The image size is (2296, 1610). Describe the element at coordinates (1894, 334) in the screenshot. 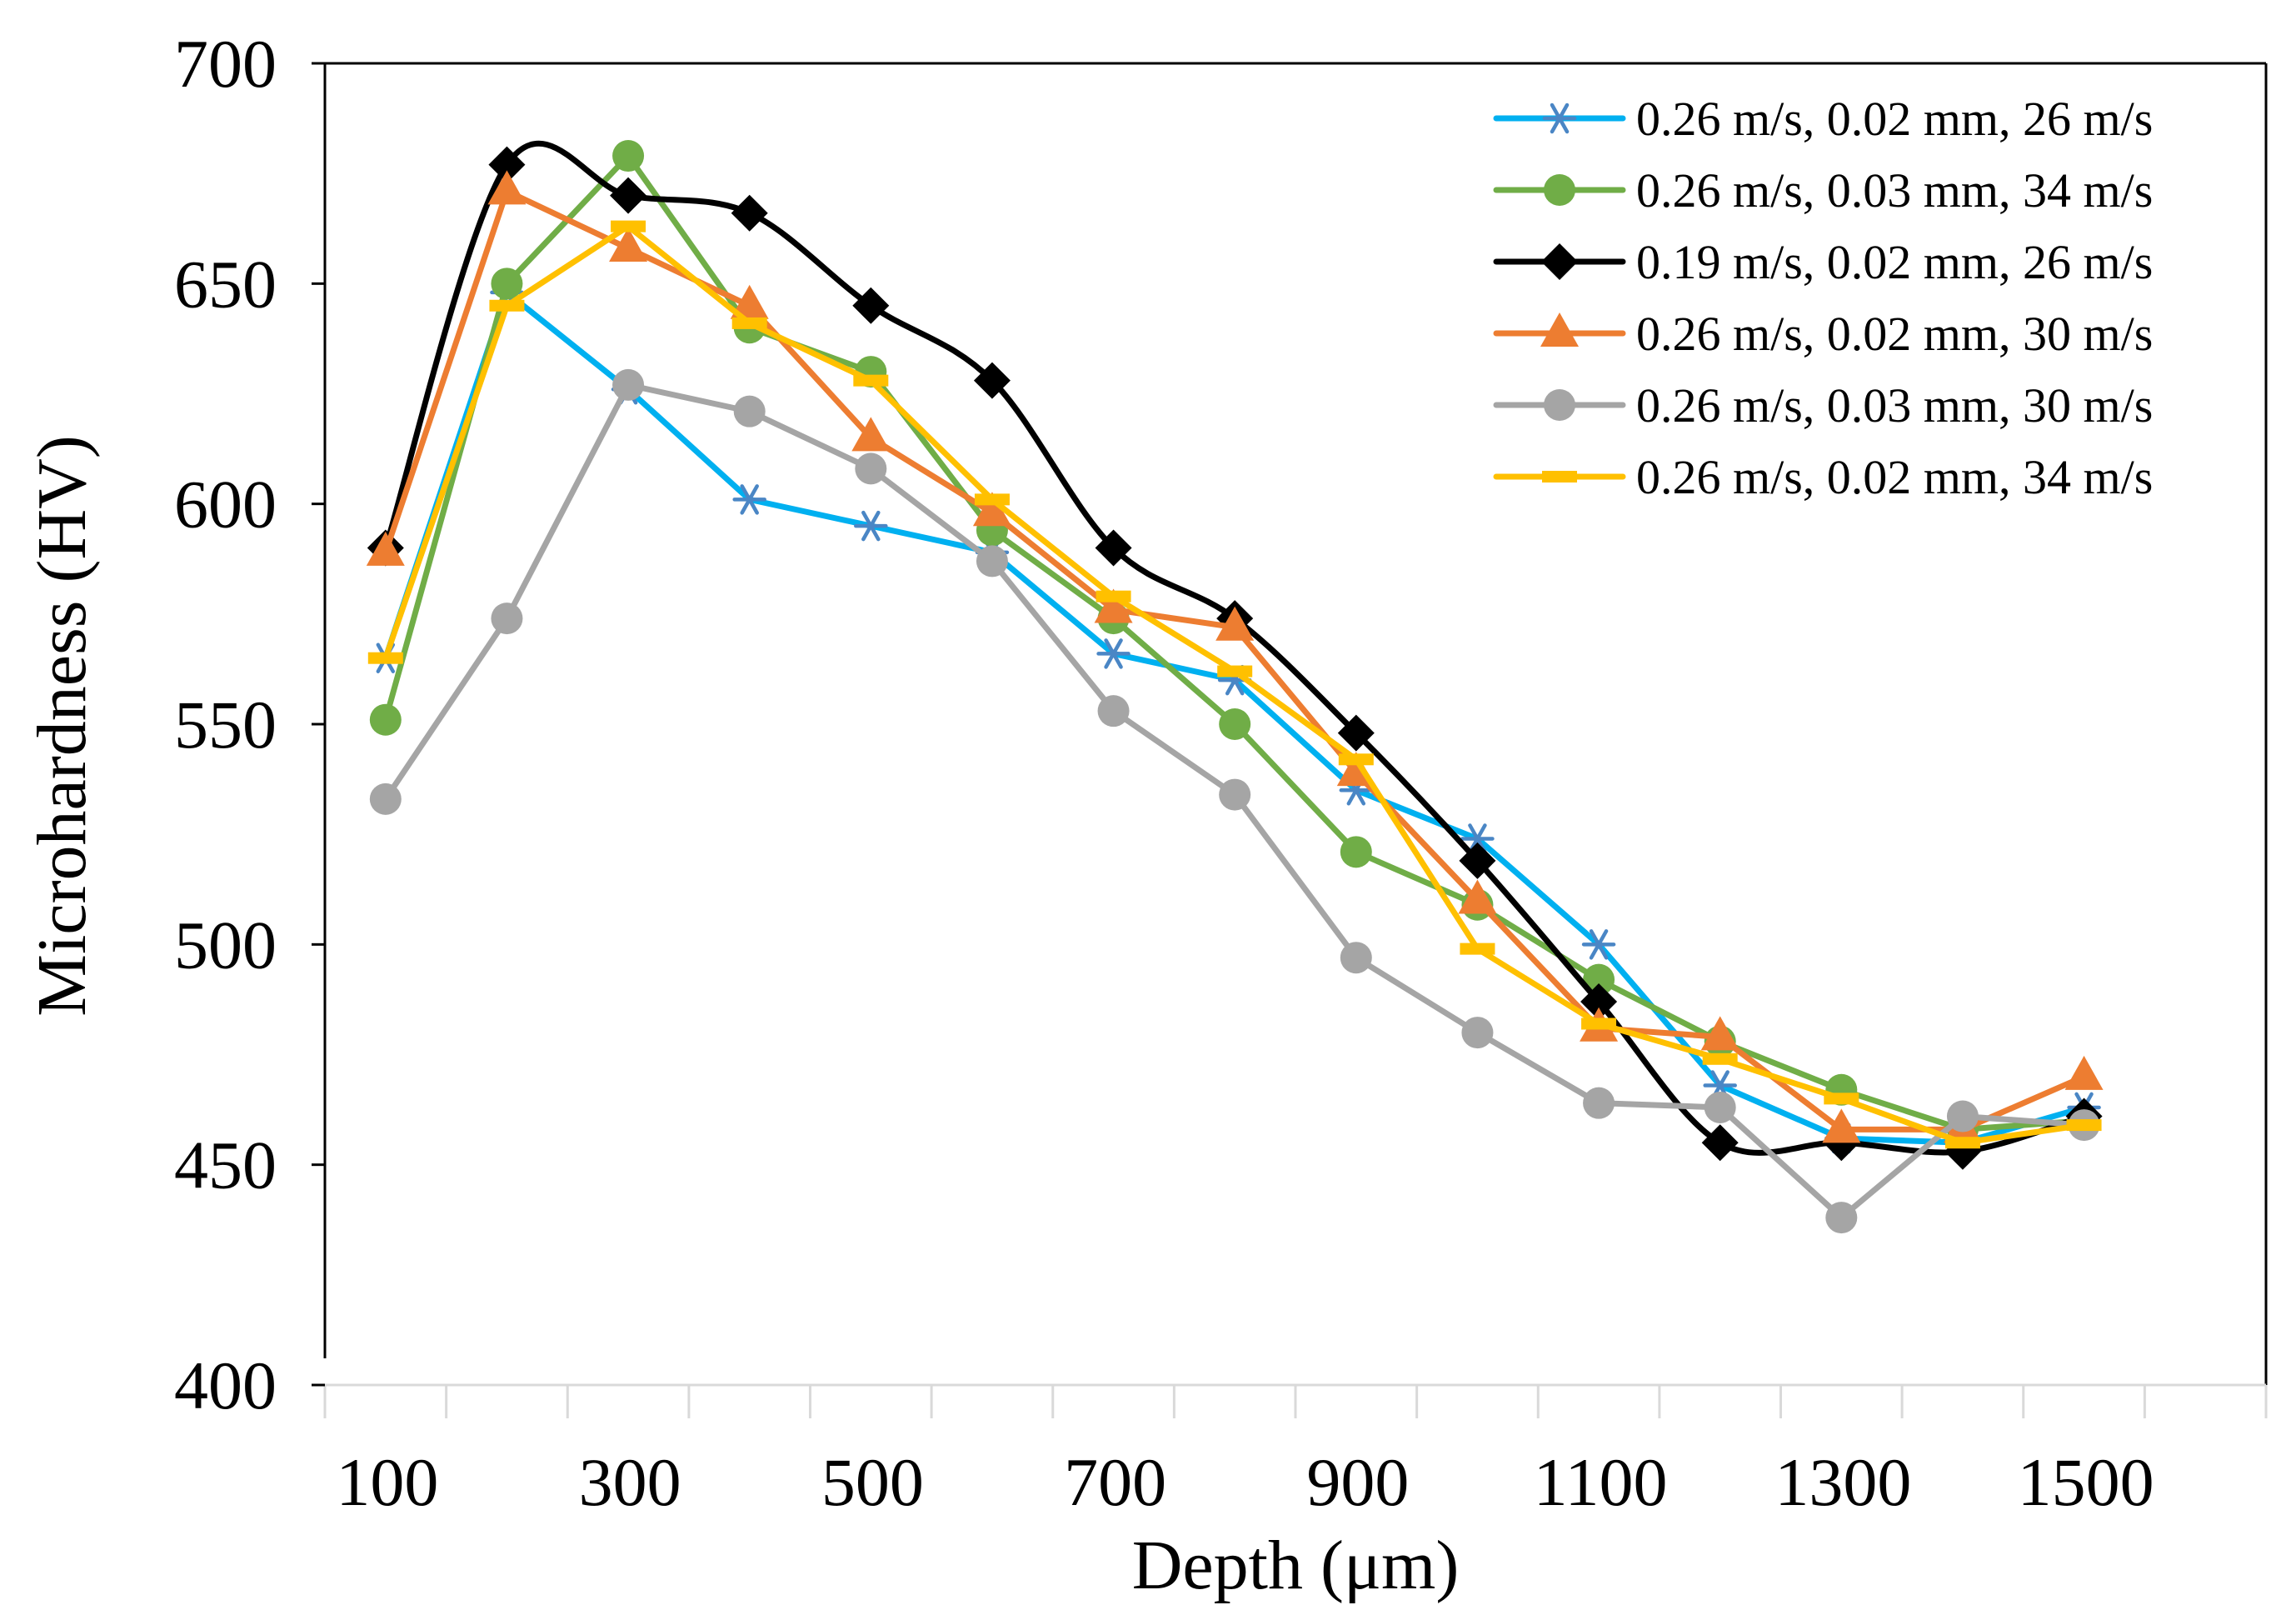

I see `legend-label: 0.26 m/s, 0.02 mm, 30 m/s` at that location.